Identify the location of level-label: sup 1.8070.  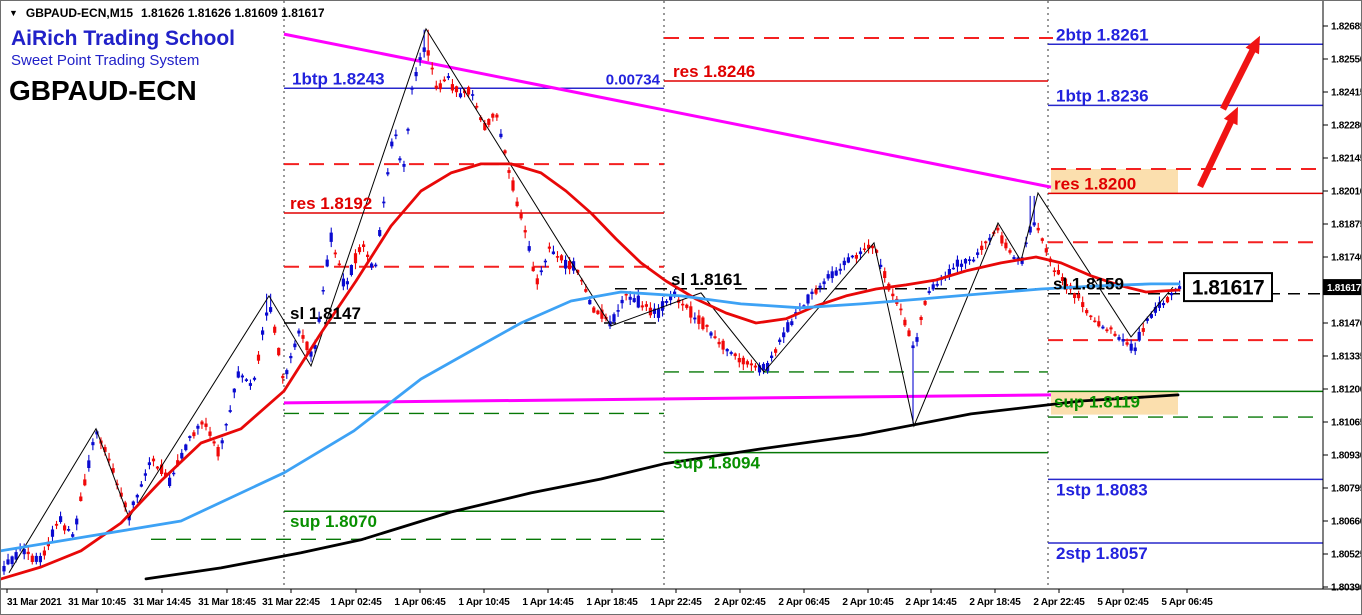
(333, 521).